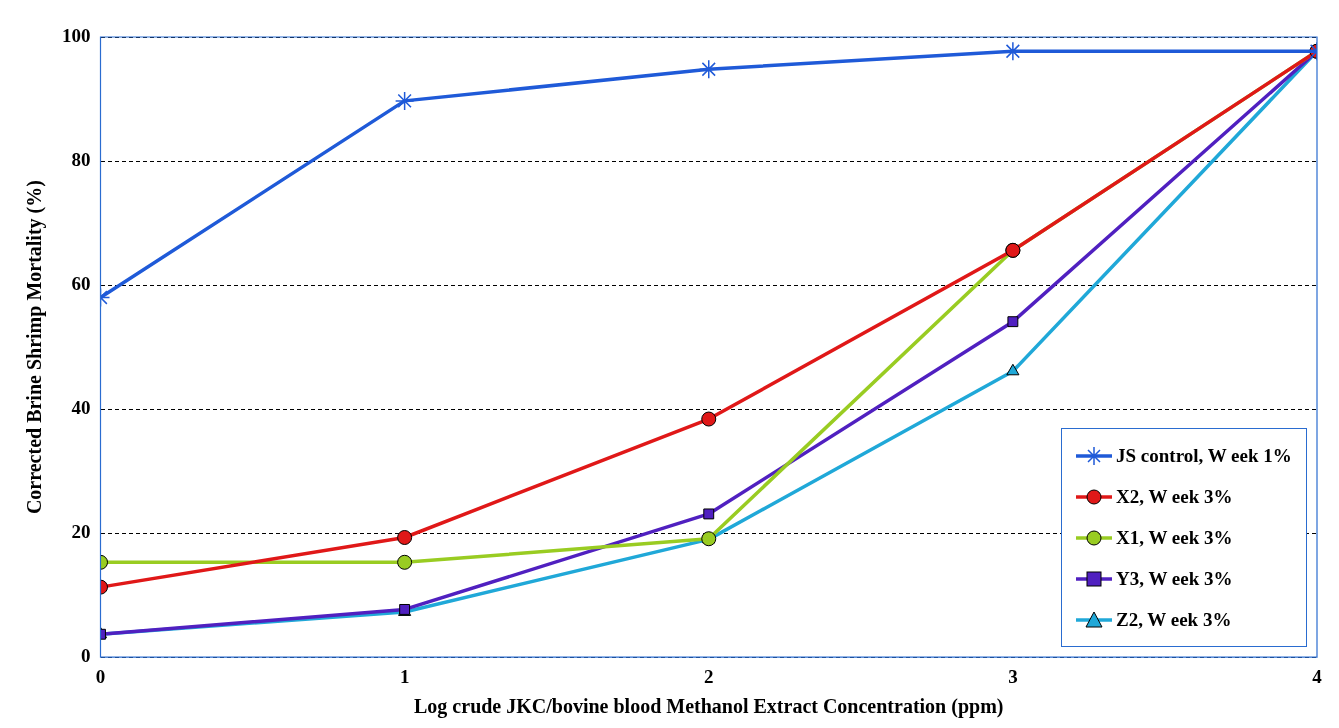  I want to click on y-axis-title: Corrected Brine Shrimp Mortality (%), so click(35, 347).